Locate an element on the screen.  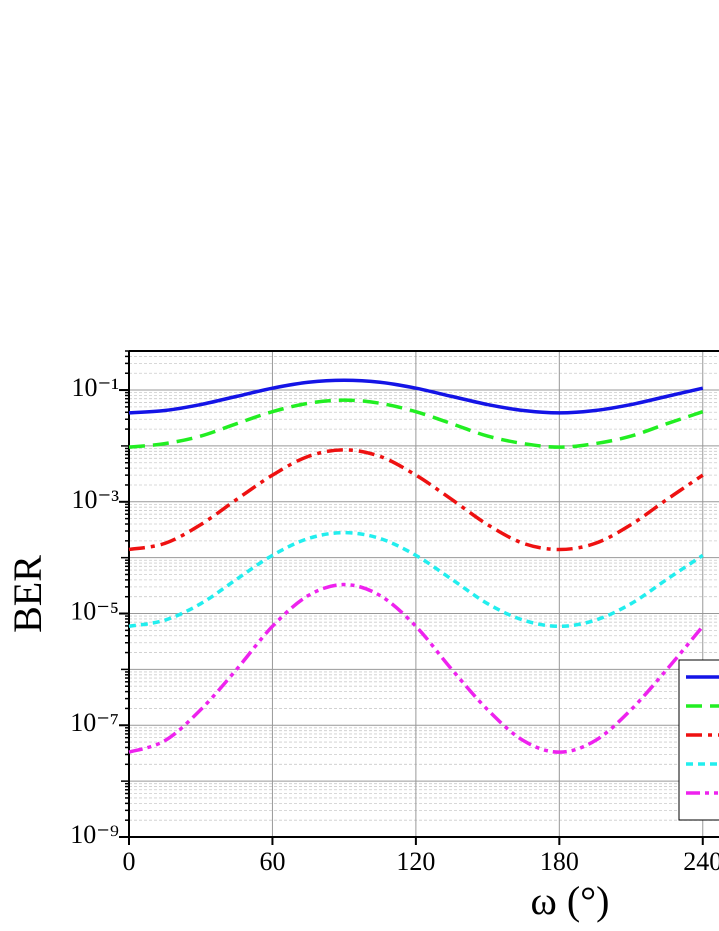
x-tick-label: 240 is located at coordinates (701, 861).